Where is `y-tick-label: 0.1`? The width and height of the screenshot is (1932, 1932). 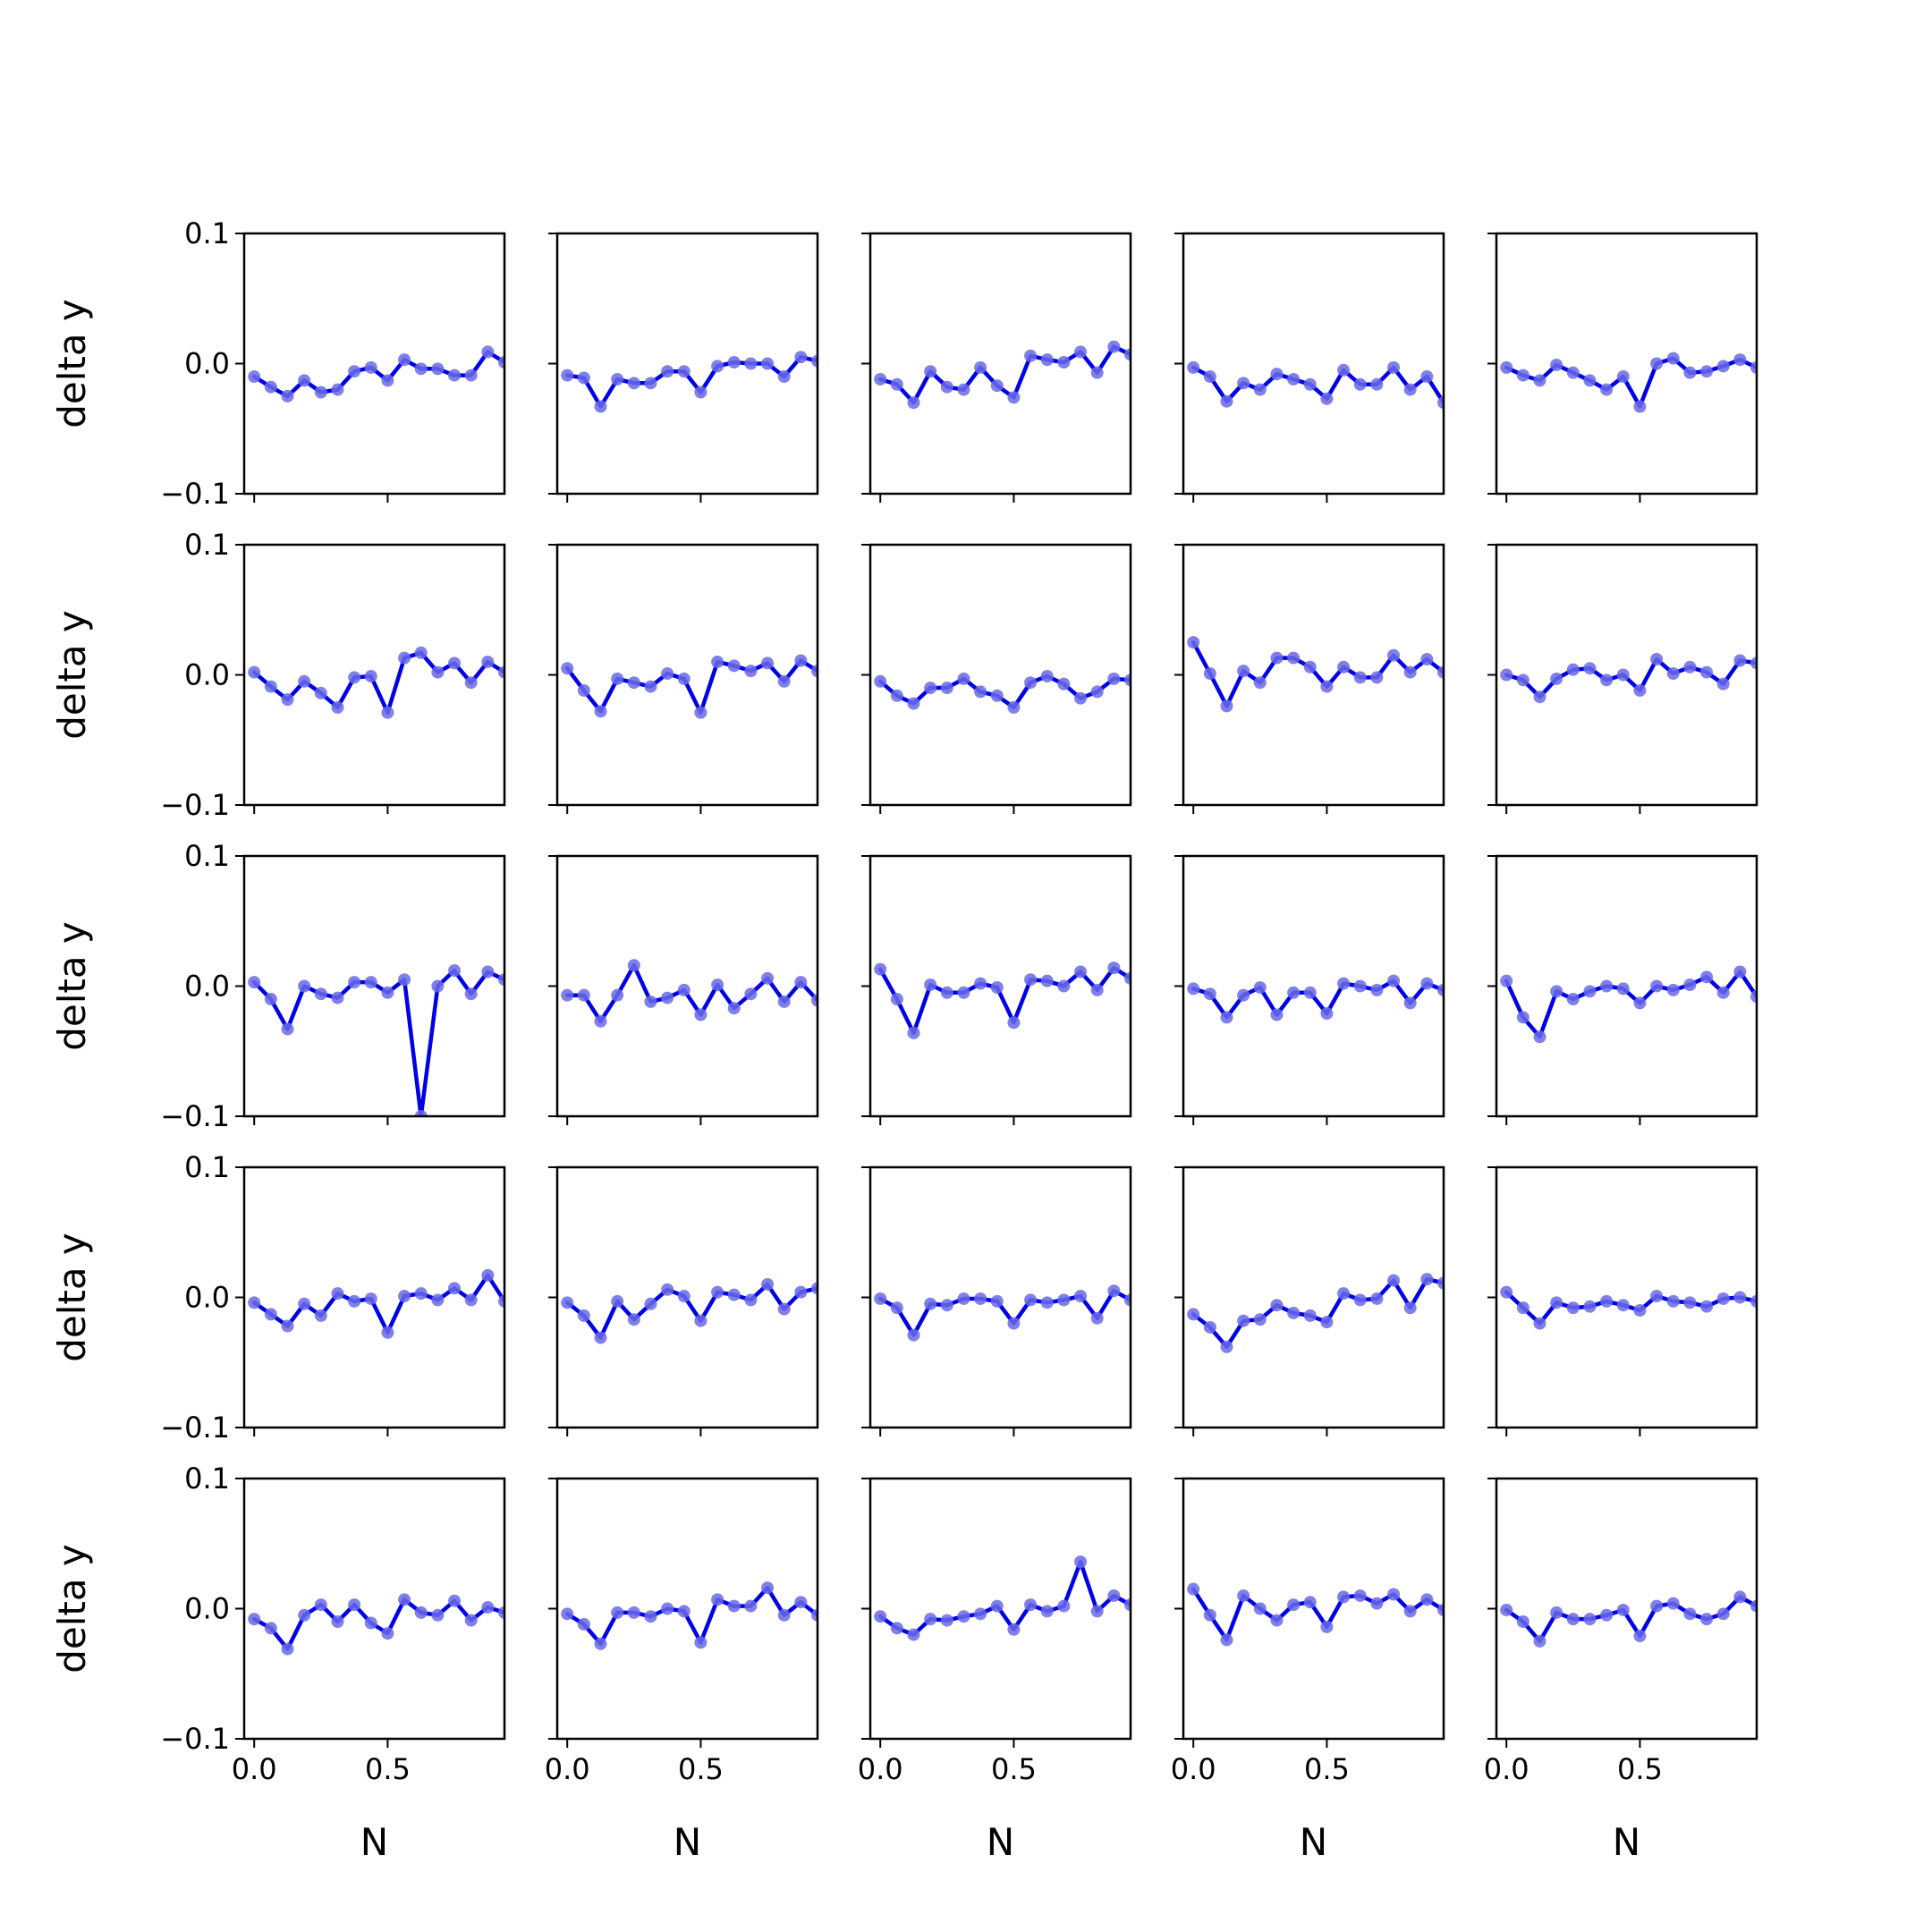 y-tick-label: 0.1 is located at coordinates (207, 1167).